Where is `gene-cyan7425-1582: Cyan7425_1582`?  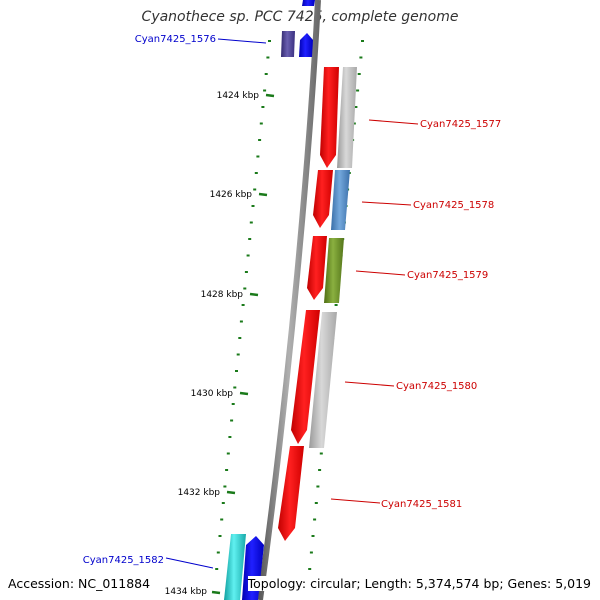
gene-cyan7425-1582: Cyan7425_1582 is located at coordinates (173, 567).